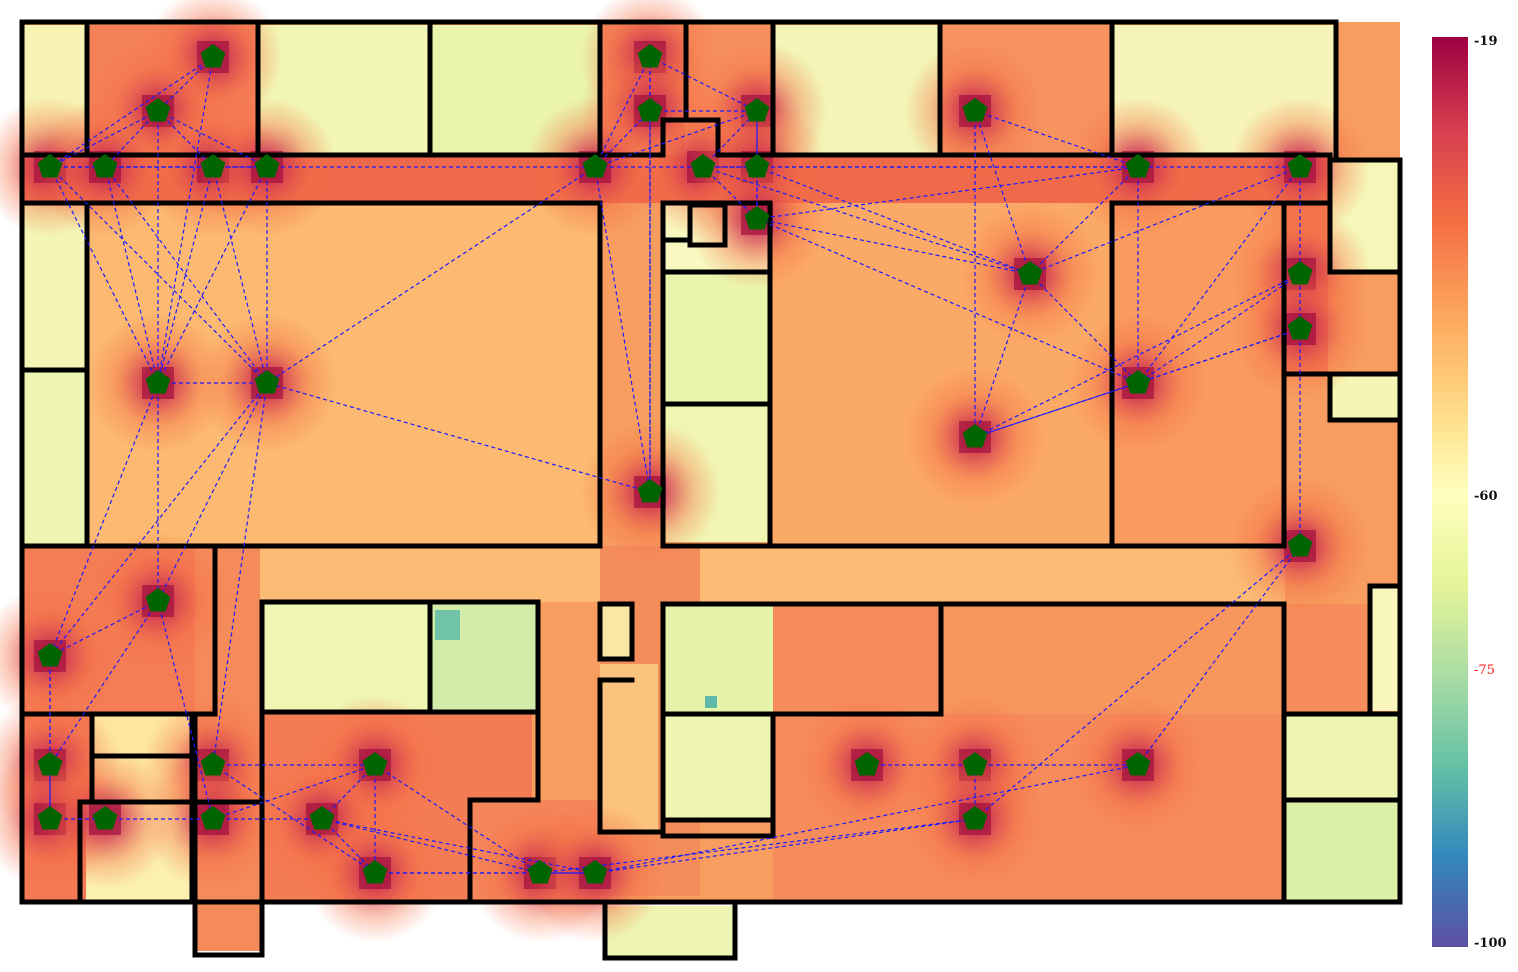  I want to click on colorbar-min-label: -100, so click(1490, 943).